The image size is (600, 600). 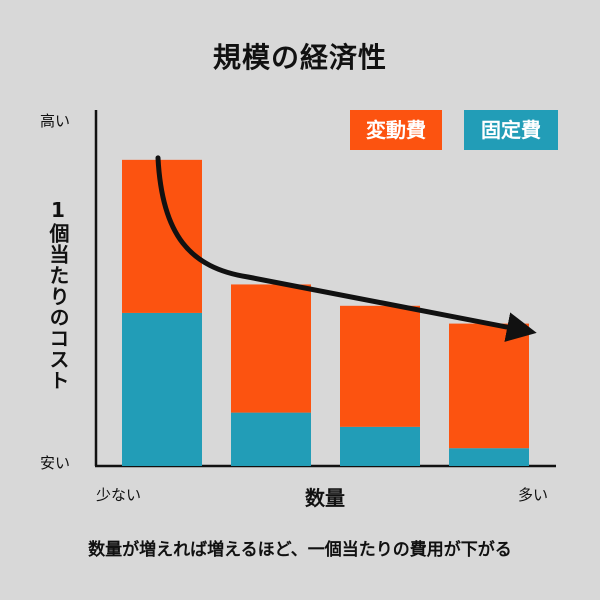 I want to click on x-axis-high-label: 多い, so click(x=533, y=495).